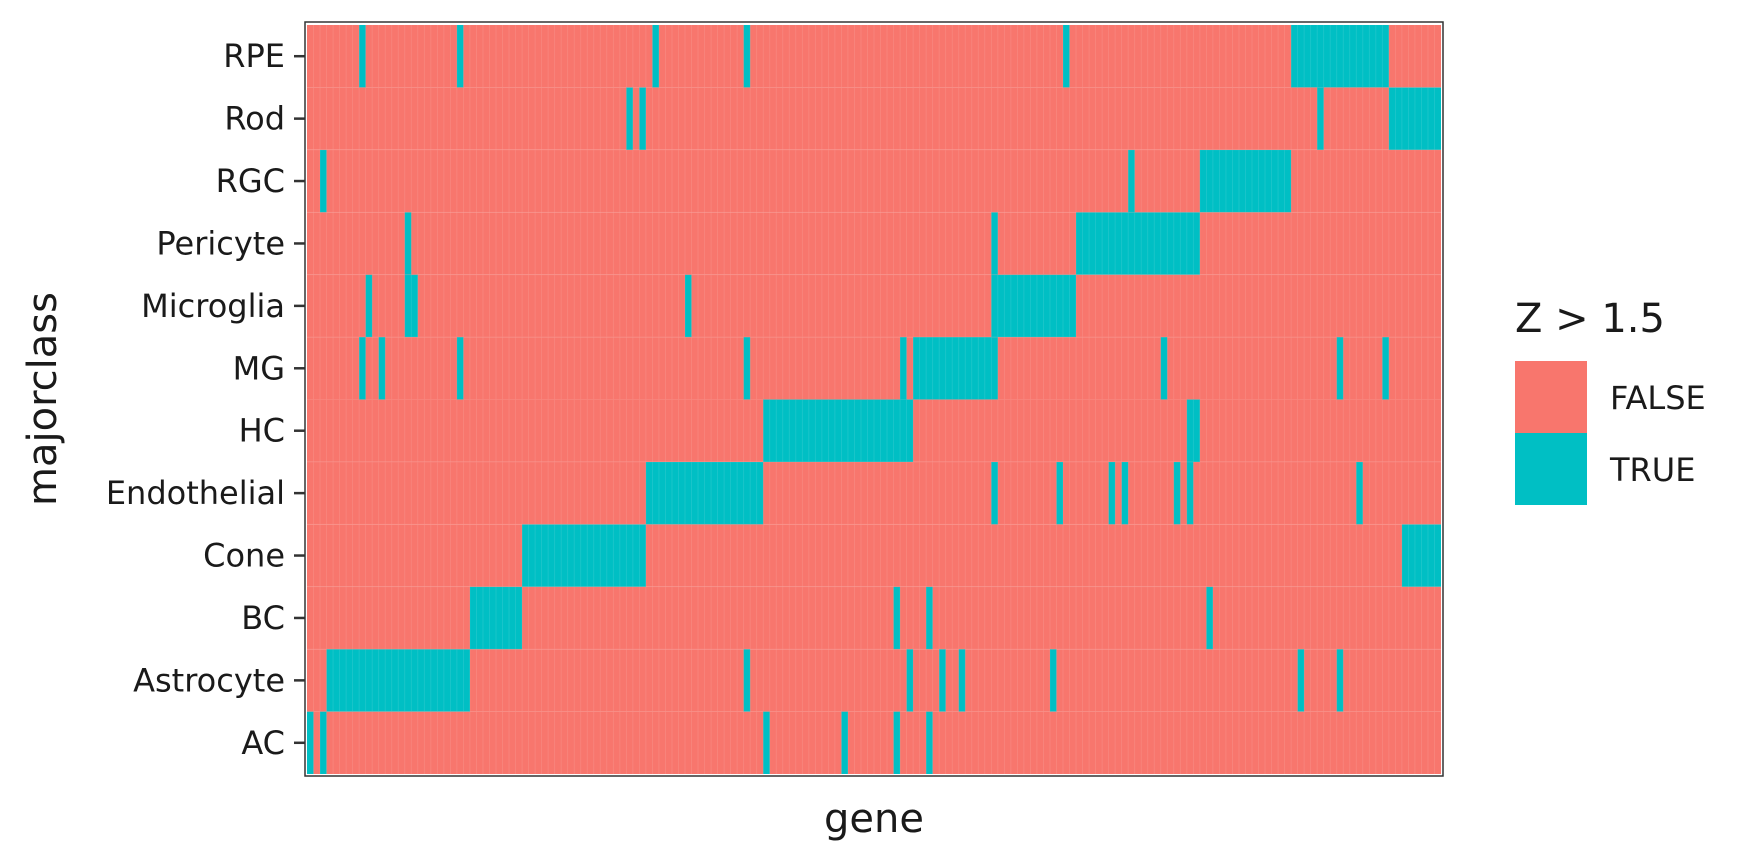 This screenshot has width=1750, height=857. What do you see at coordinates (874, 368) in the screenshot?
I see `heatmap-row-bg-mg` at bounding box center [874, 368].